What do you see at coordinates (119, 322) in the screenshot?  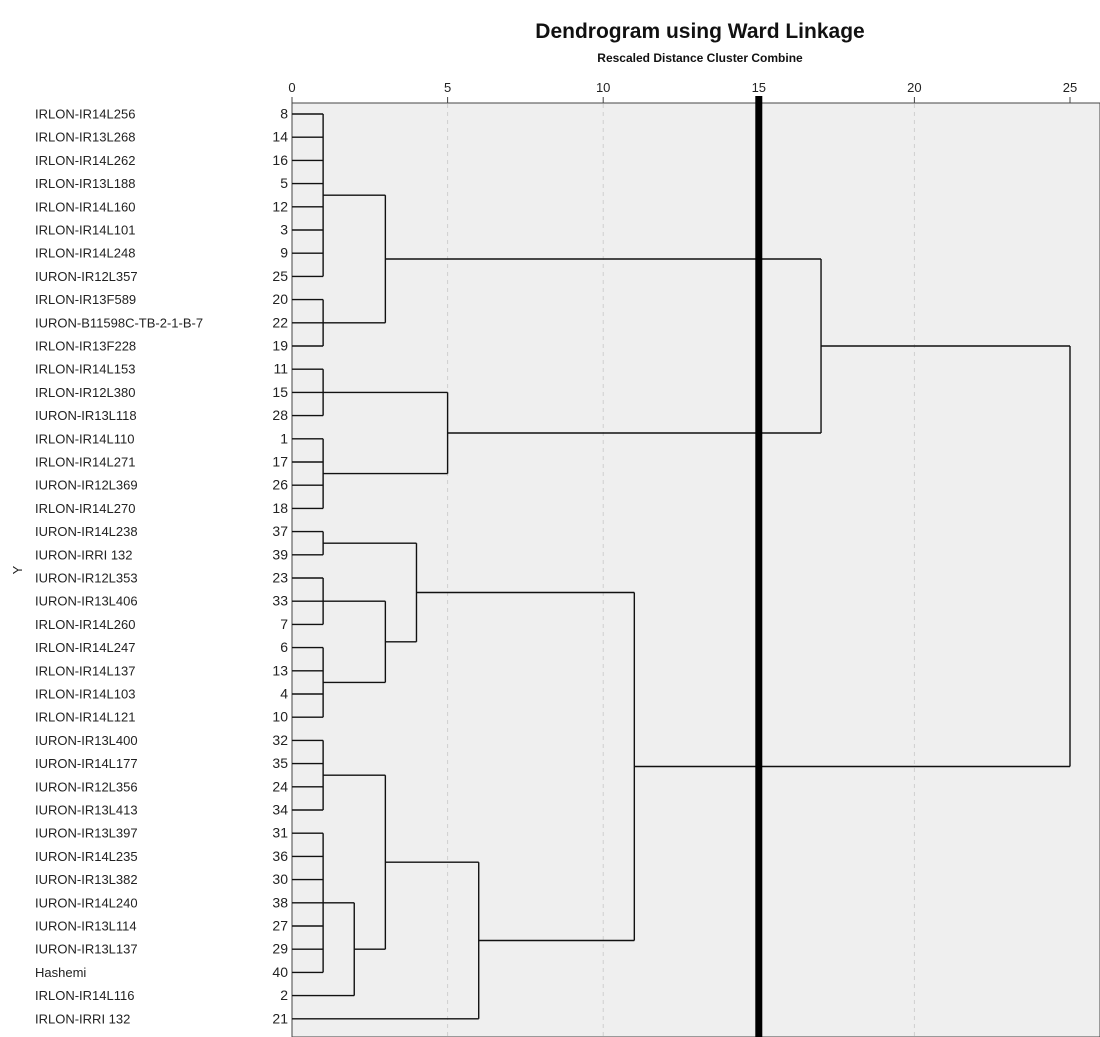 I see `leaf-label: IURON-B11598C-TB-2-1-B-7` at bounding box center [119, 322].